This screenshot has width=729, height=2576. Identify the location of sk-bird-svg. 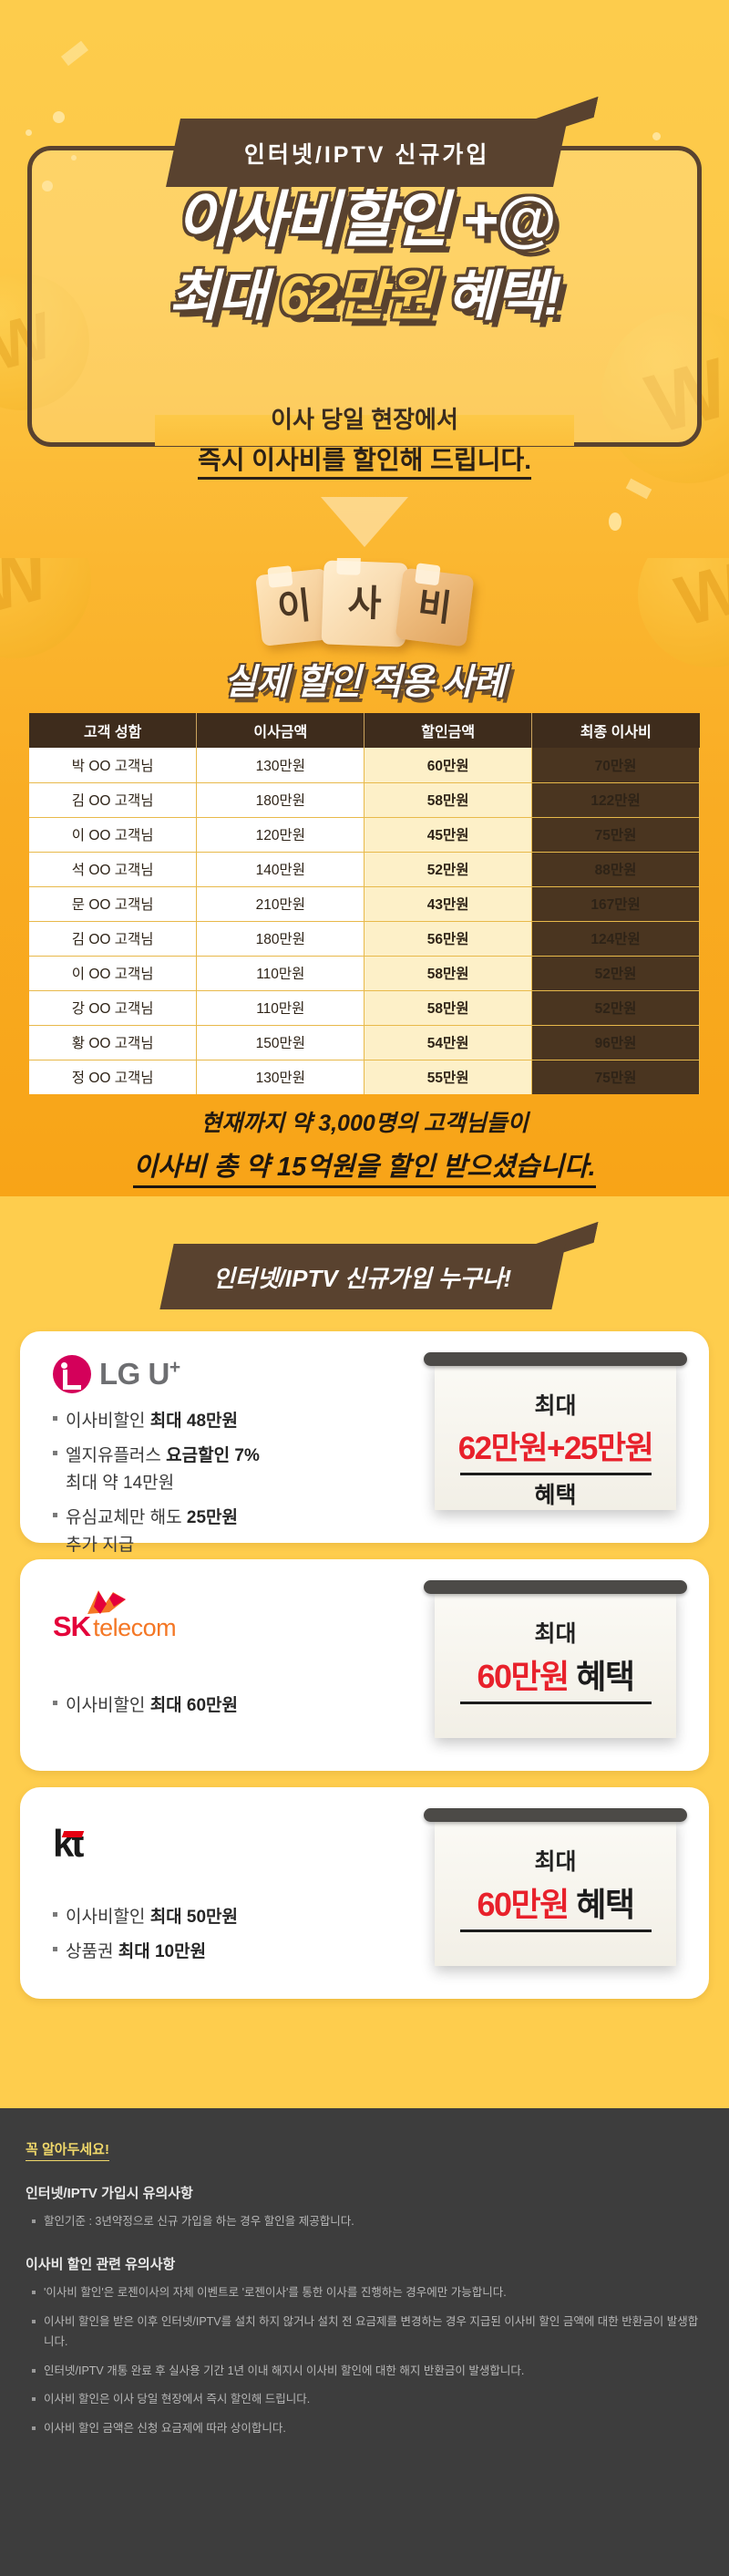
(106, 1602).